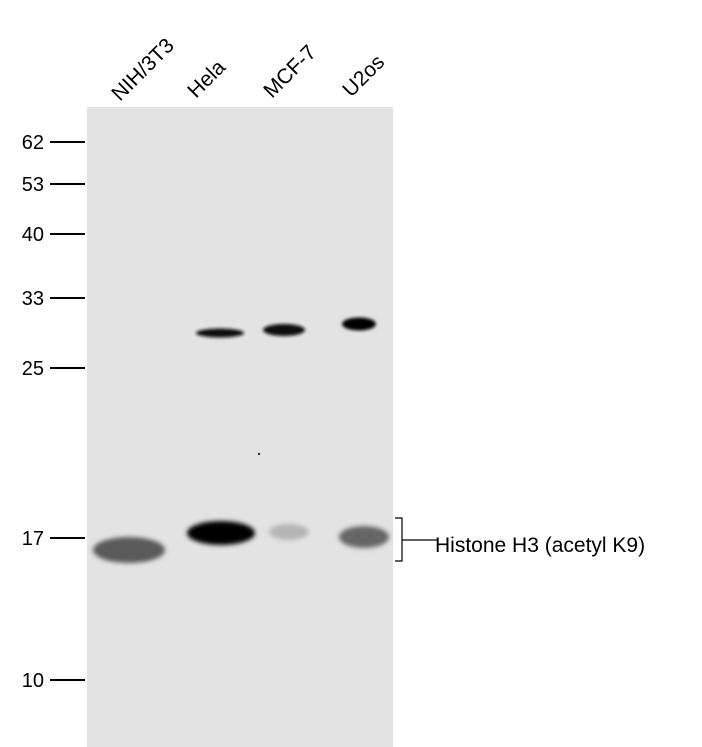  Describe the element at coordinates (143, 70) in the screenshot. I see `lane-label-nih3t3: NIH/3T3` at that location.